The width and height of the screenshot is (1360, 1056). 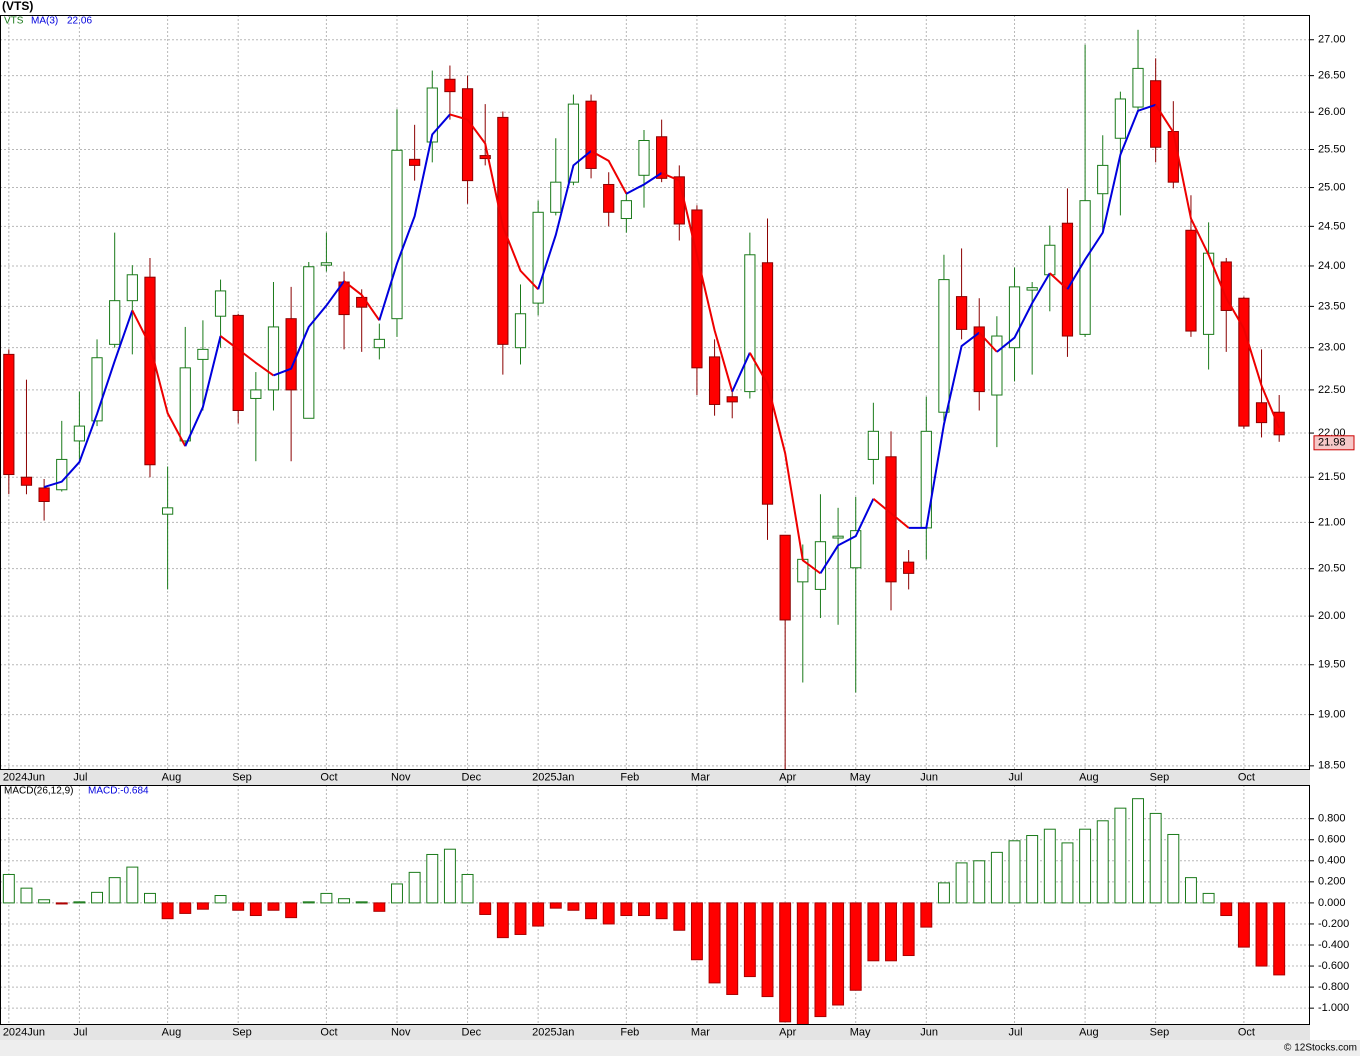 What do you see at coordinates (787, 1032) in the screenshot?
I see `x-tick-label: Apr` at bounding box center [787, 1032].